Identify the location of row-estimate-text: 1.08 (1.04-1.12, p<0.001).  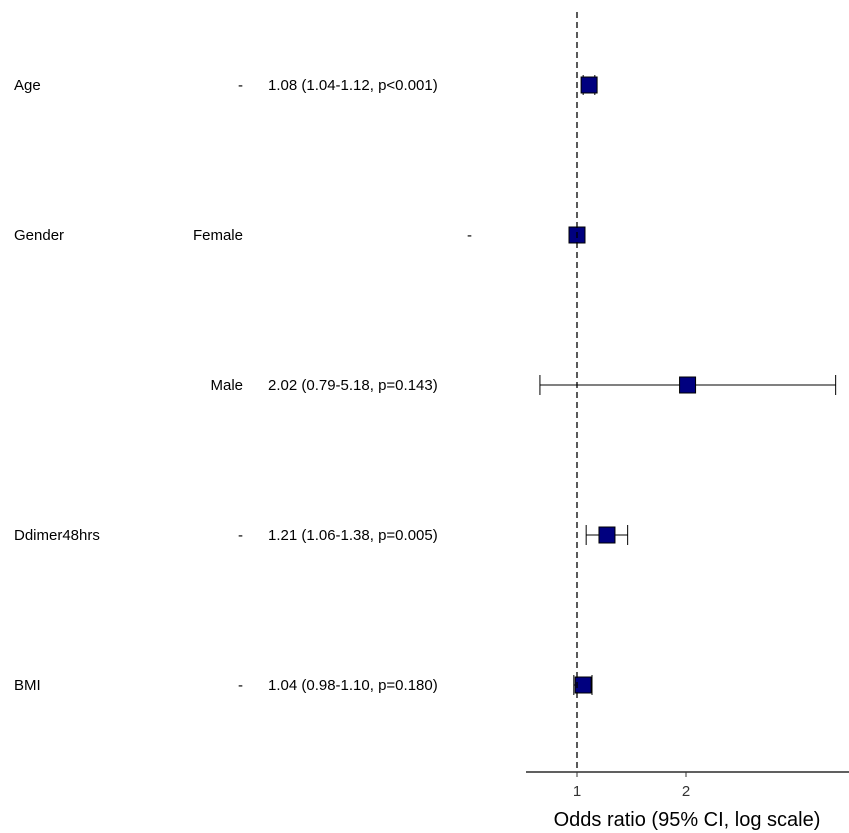
(353, 85).